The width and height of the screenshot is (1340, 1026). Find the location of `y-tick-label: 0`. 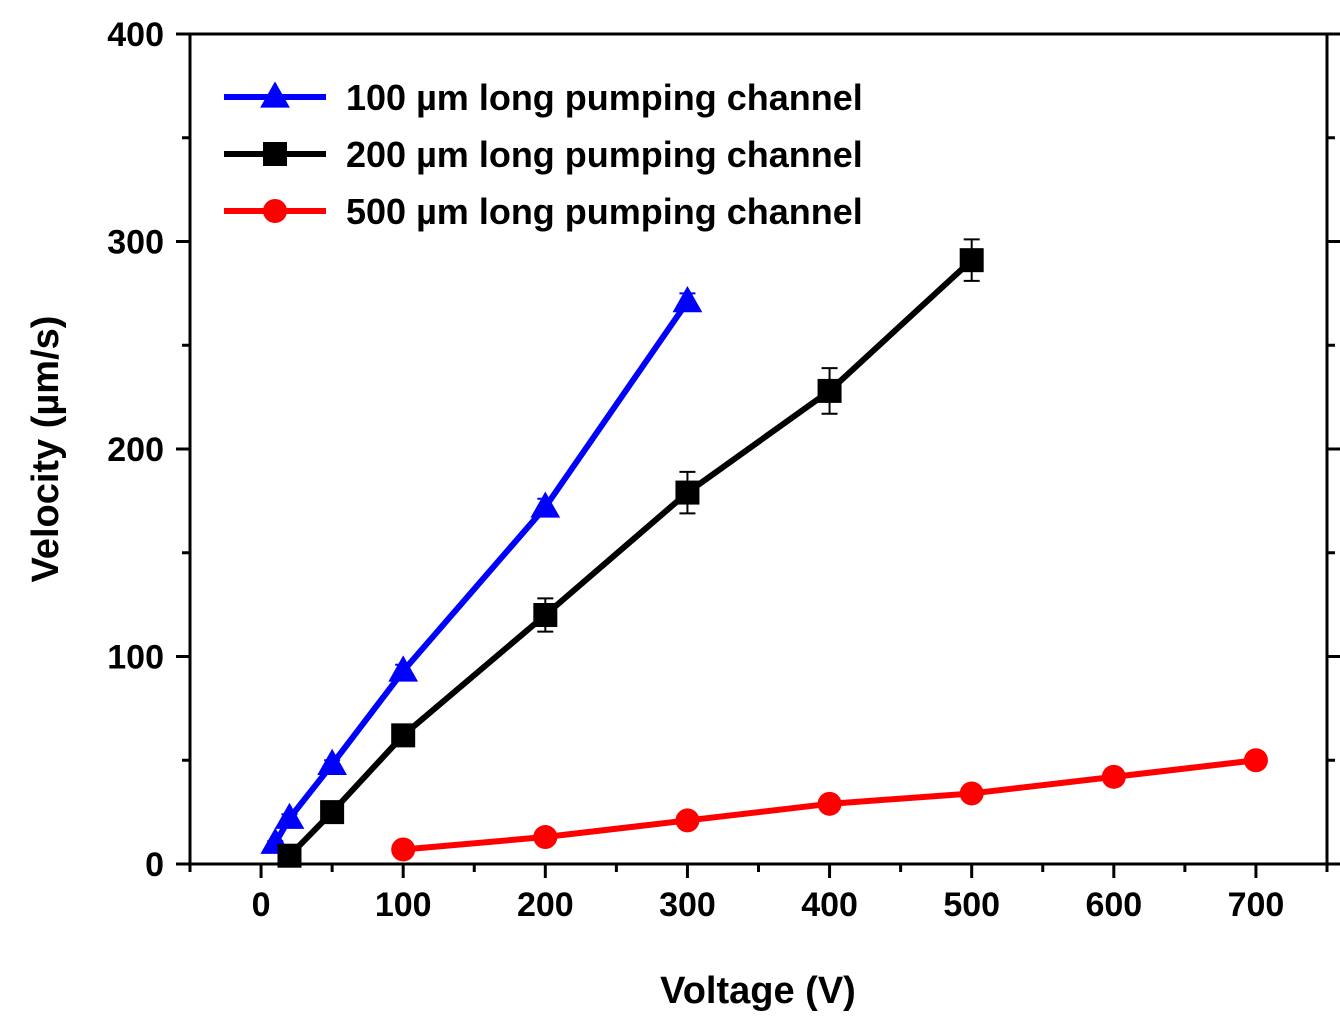

y-tick-label: 0 is located at coordinates (154, 865).